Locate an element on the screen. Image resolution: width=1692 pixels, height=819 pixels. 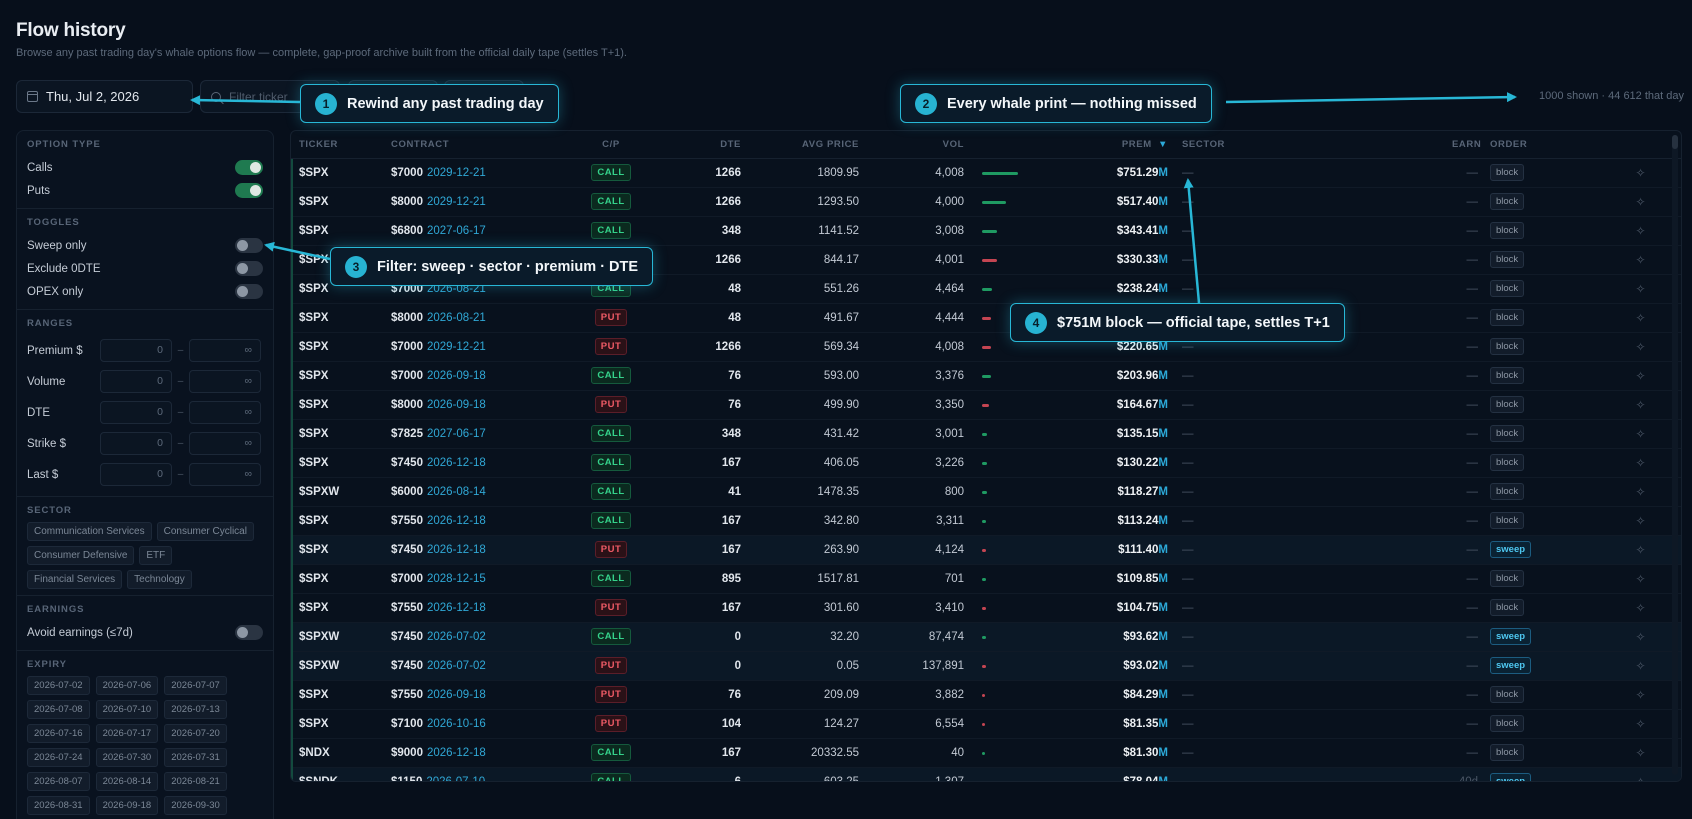
sector-chip: Consumer Cyclical is located at coordinates (205, 531).